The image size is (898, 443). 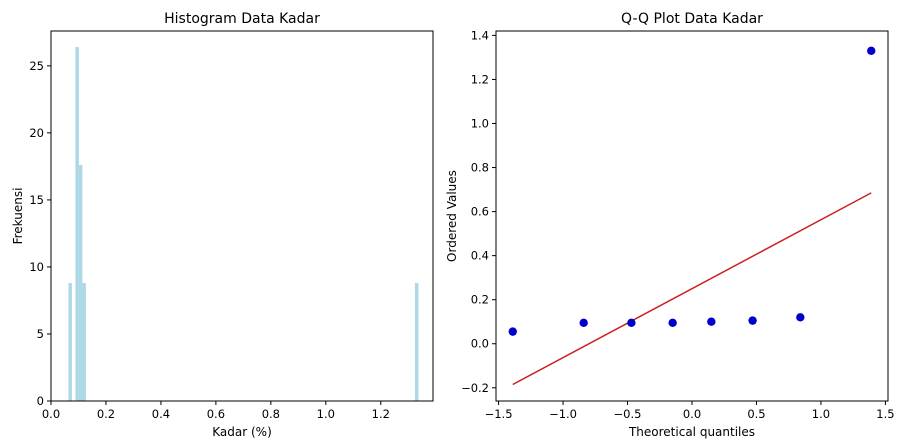 What do you see at coordinates (885, 414) in the screenshot?
I see `qq-xtick-label: 1.5` at bounding box center [885, 414].